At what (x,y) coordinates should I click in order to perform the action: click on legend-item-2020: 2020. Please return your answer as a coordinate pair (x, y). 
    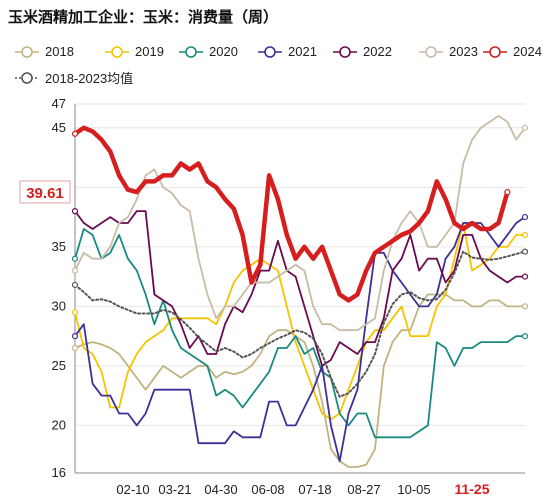
    Looking at the image, I should click on (208, 51).